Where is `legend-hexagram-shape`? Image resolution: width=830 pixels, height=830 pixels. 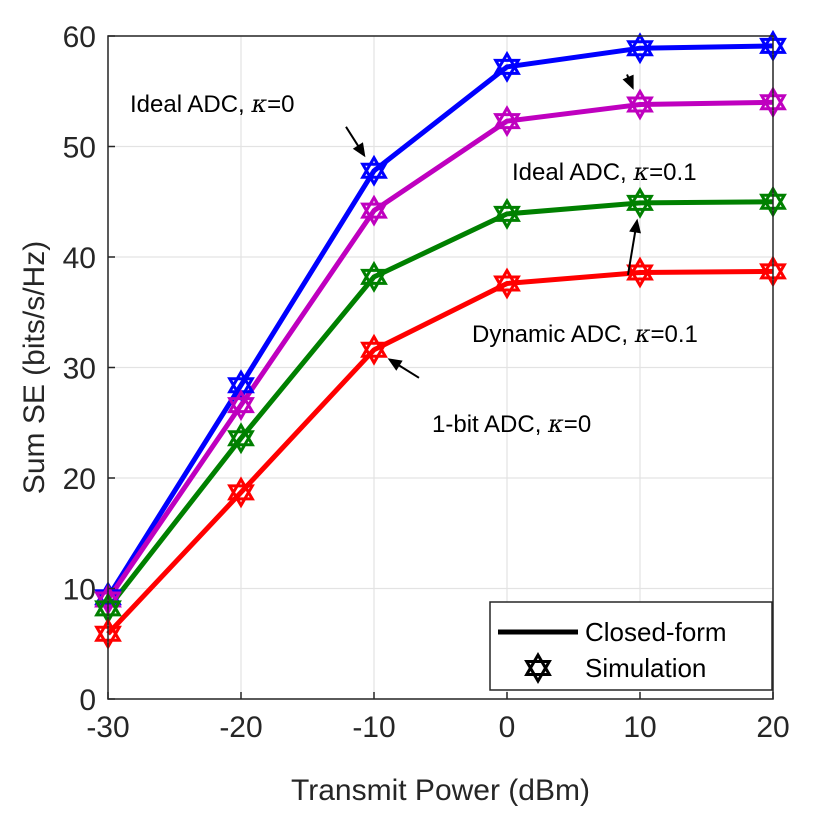 legend-hexagram-shape is located at coordinates (538, 668).